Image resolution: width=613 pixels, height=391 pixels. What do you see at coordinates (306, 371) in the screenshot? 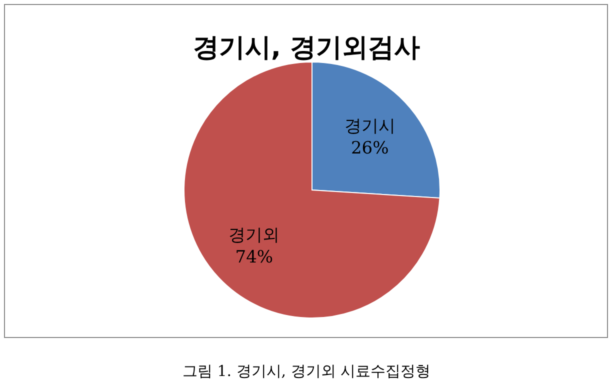
I see `caption: 그림 1. 경기시, 경기외 시료수집정형` at bounding box center [306, 371].